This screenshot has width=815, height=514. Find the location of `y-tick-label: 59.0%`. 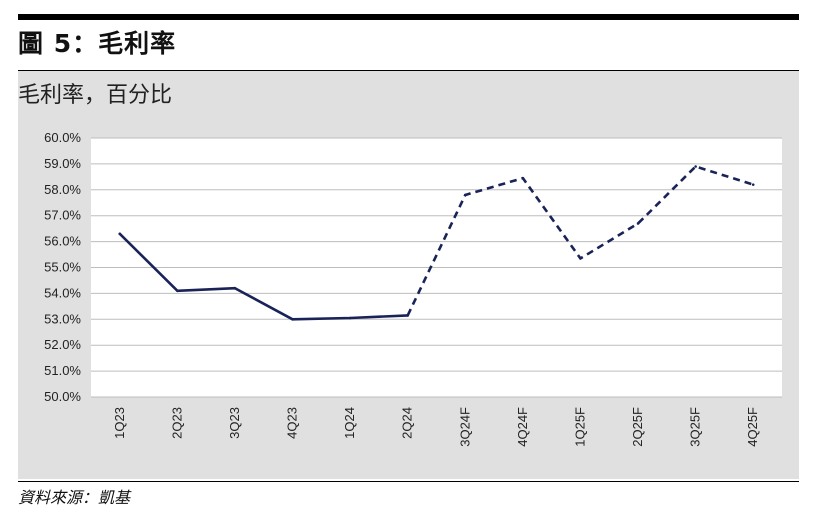

y-tick-label: 59.0% is located at coordinates (62, 163).